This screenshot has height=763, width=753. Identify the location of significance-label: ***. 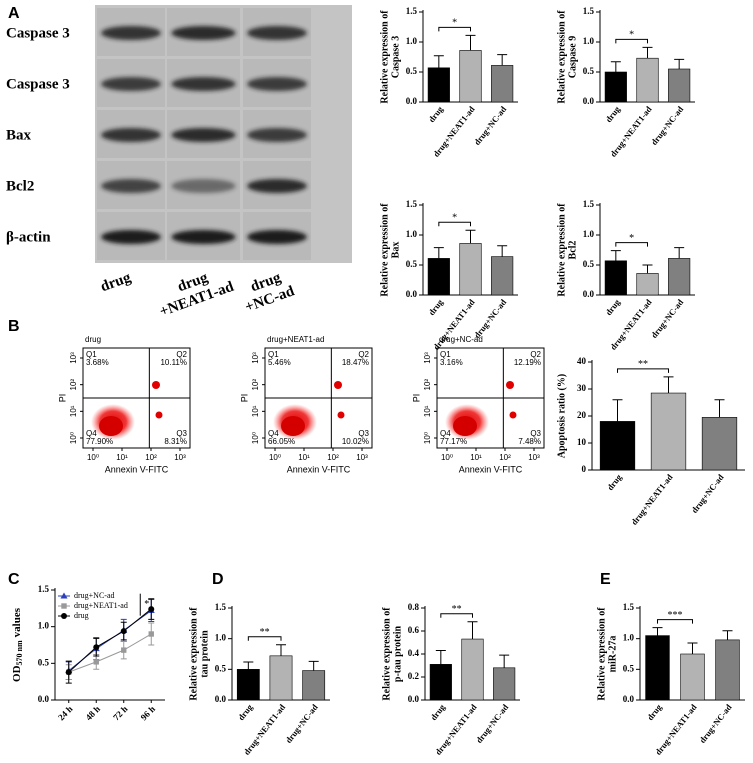
(675, 615).